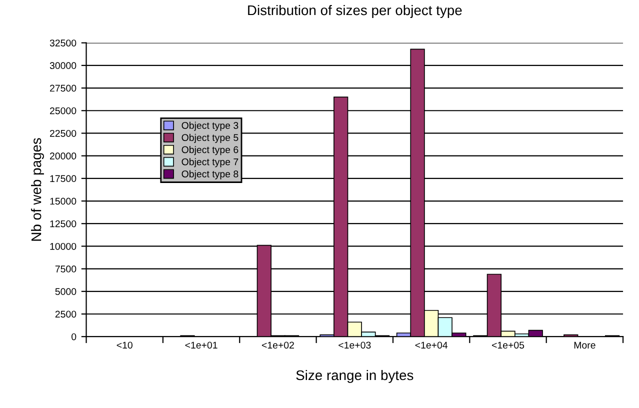 The height and width of the screenshot is (408, 639). What do you see at coordinates (65, 292) in the screenshot?
I see `y-tick-label: 5000` at bounding box center [65, 292].